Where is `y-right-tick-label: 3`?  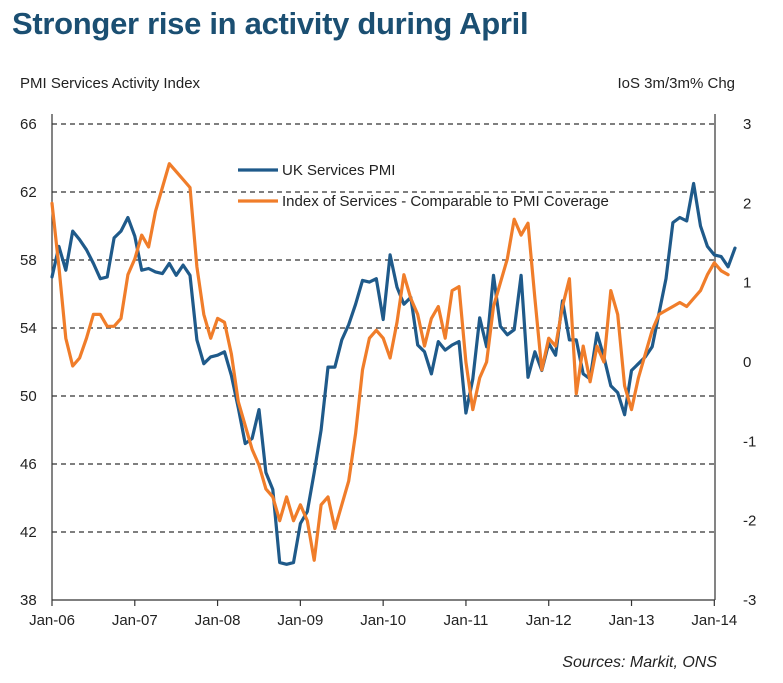
y-right-tick-label: 3 is located at coordinates (747, 124).